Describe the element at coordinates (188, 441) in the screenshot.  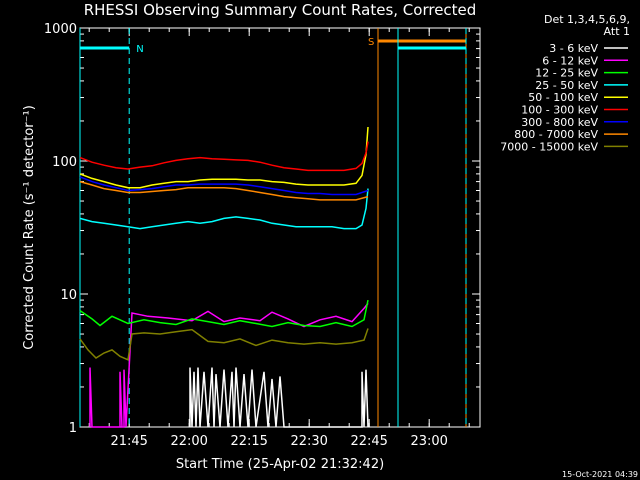
I see `x-tick-label: 22:00` at that location.